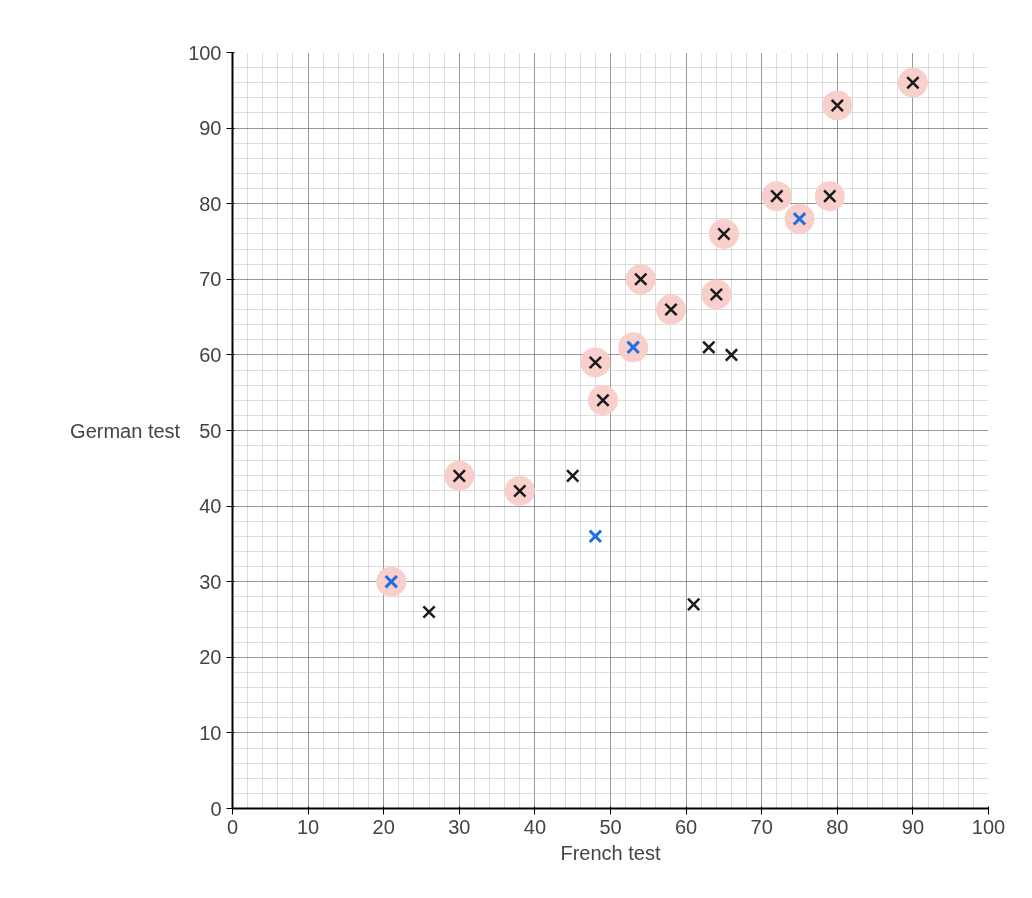  Describe the element at coordinates (210, 581) in the screenshot. I see `y-tick-label: 30` at that location.